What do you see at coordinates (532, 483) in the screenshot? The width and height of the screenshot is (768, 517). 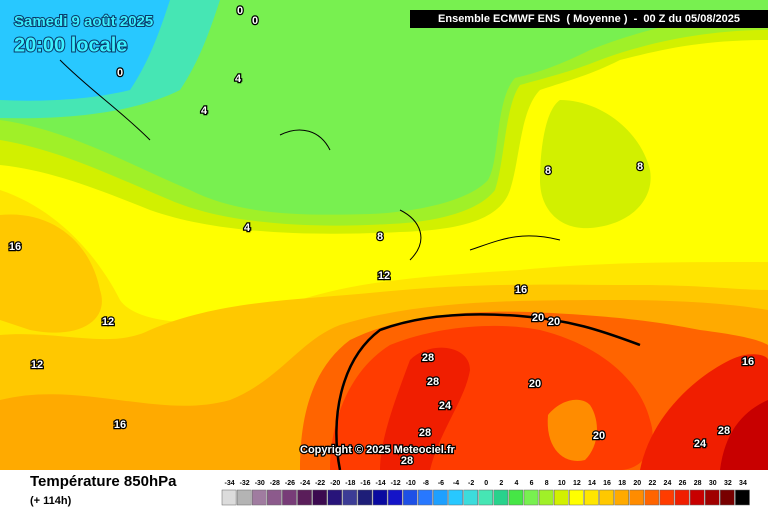 I see `scale-label: 6` at bounding box center [532, 483].